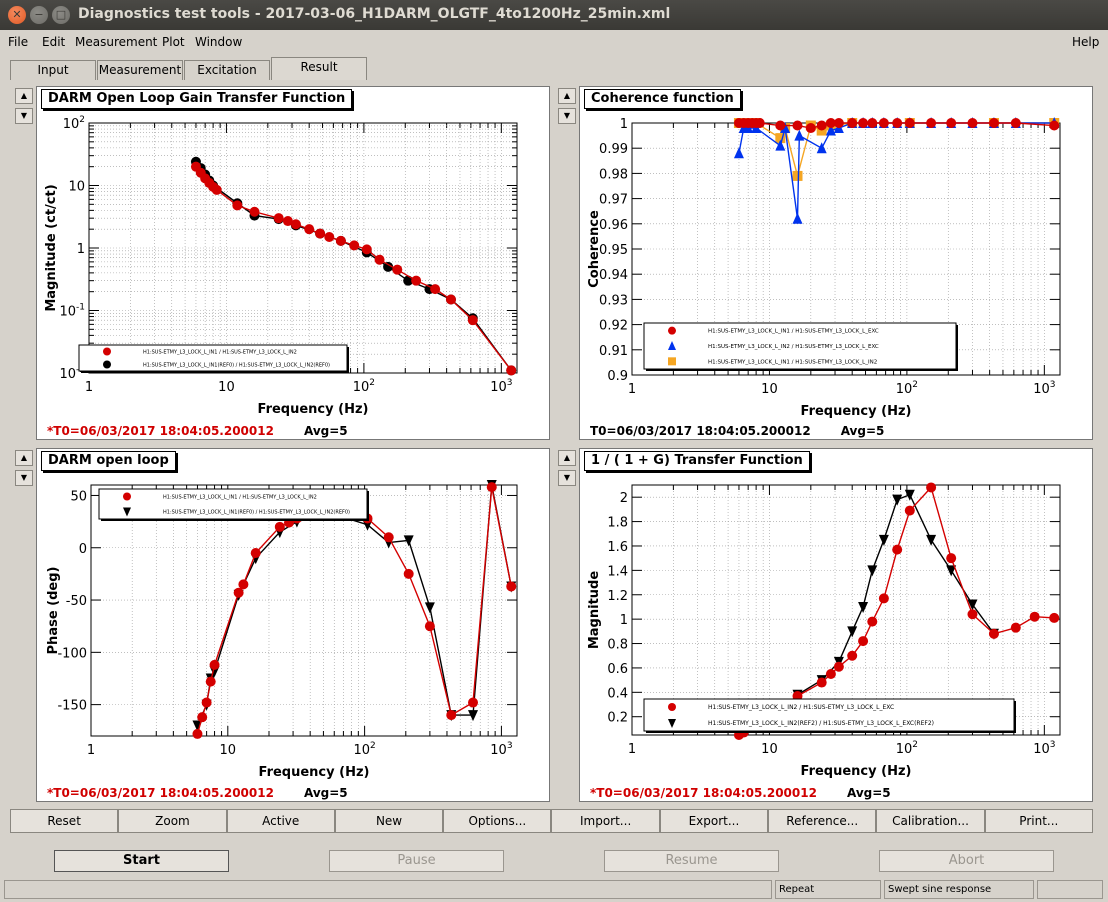 The height and width of the screenshot is (902, 1108). Describe the element at coordinates (554, 68) in the screenshot. I see `tab-bar: Input Measurement Excitation Result` at that location.